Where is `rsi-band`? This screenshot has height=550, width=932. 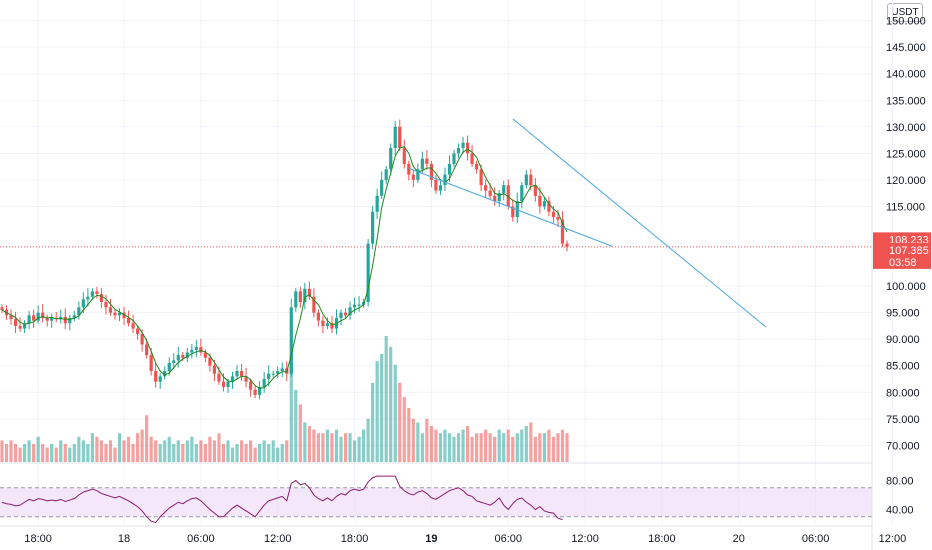 rsi-band is located at coordinates (436, 502).